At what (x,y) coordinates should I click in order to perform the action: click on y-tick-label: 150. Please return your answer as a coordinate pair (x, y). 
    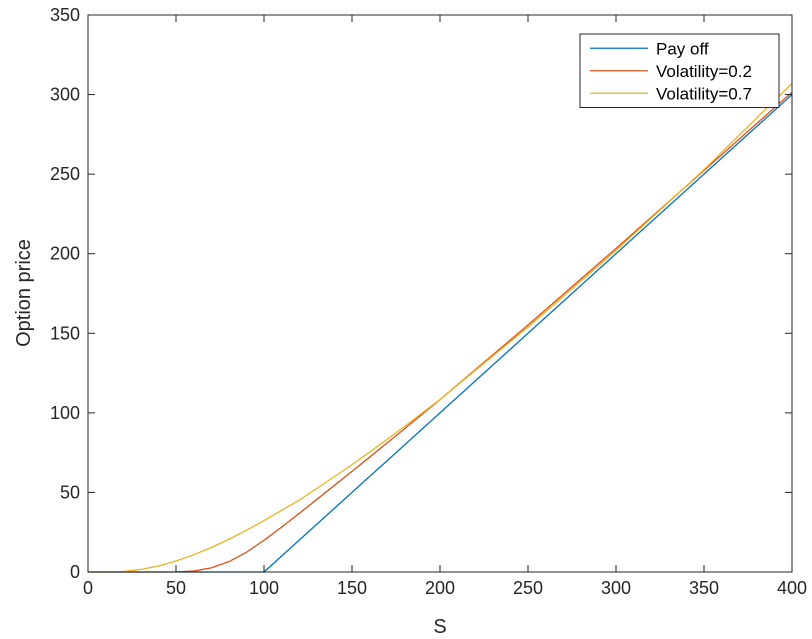
    Looking at the image, I should click on (65, 333).